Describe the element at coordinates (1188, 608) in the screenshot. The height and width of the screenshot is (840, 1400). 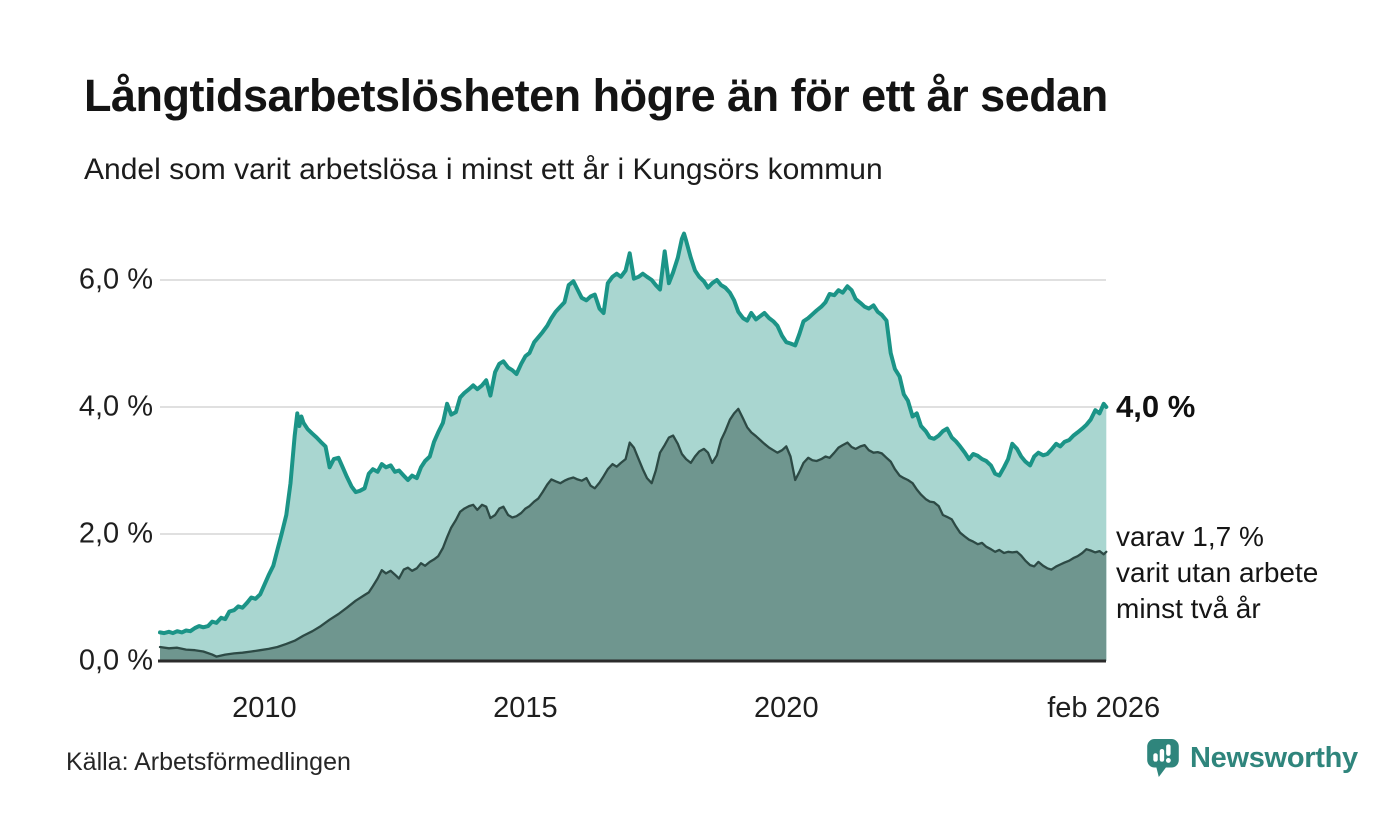
I see `annotation-line: minst två år` at that location.